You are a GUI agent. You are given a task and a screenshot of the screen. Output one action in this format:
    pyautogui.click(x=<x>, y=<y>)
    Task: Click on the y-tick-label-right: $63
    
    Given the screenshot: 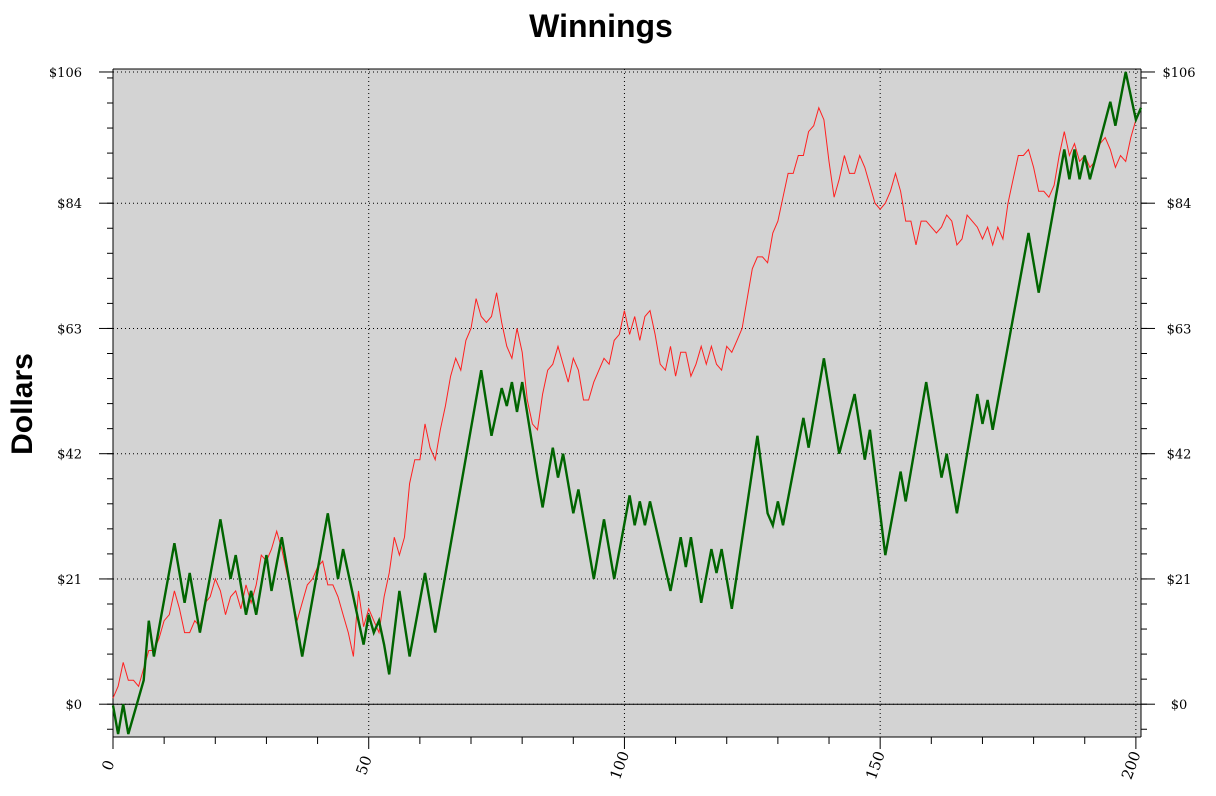 What is the action you would take?
    pyautogui.click(x=1179, y=329)
    